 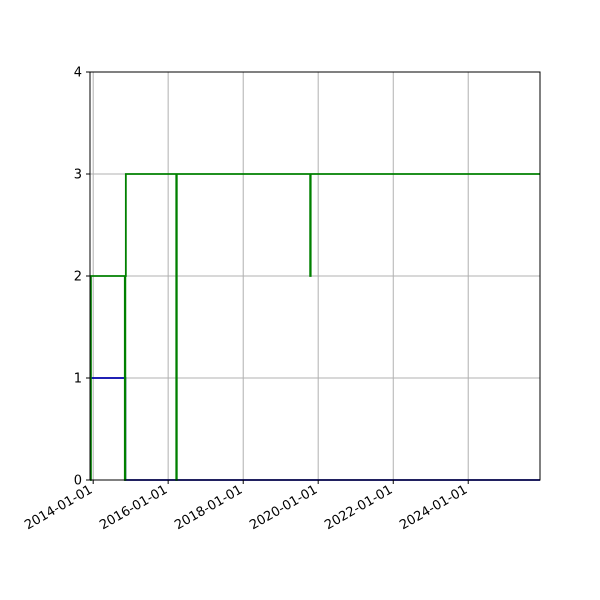 What do you see at coordinates (358, 507) in the screenshot?
I see `x-tick-label: 2022-01-01` at bounding box center [358, 507].